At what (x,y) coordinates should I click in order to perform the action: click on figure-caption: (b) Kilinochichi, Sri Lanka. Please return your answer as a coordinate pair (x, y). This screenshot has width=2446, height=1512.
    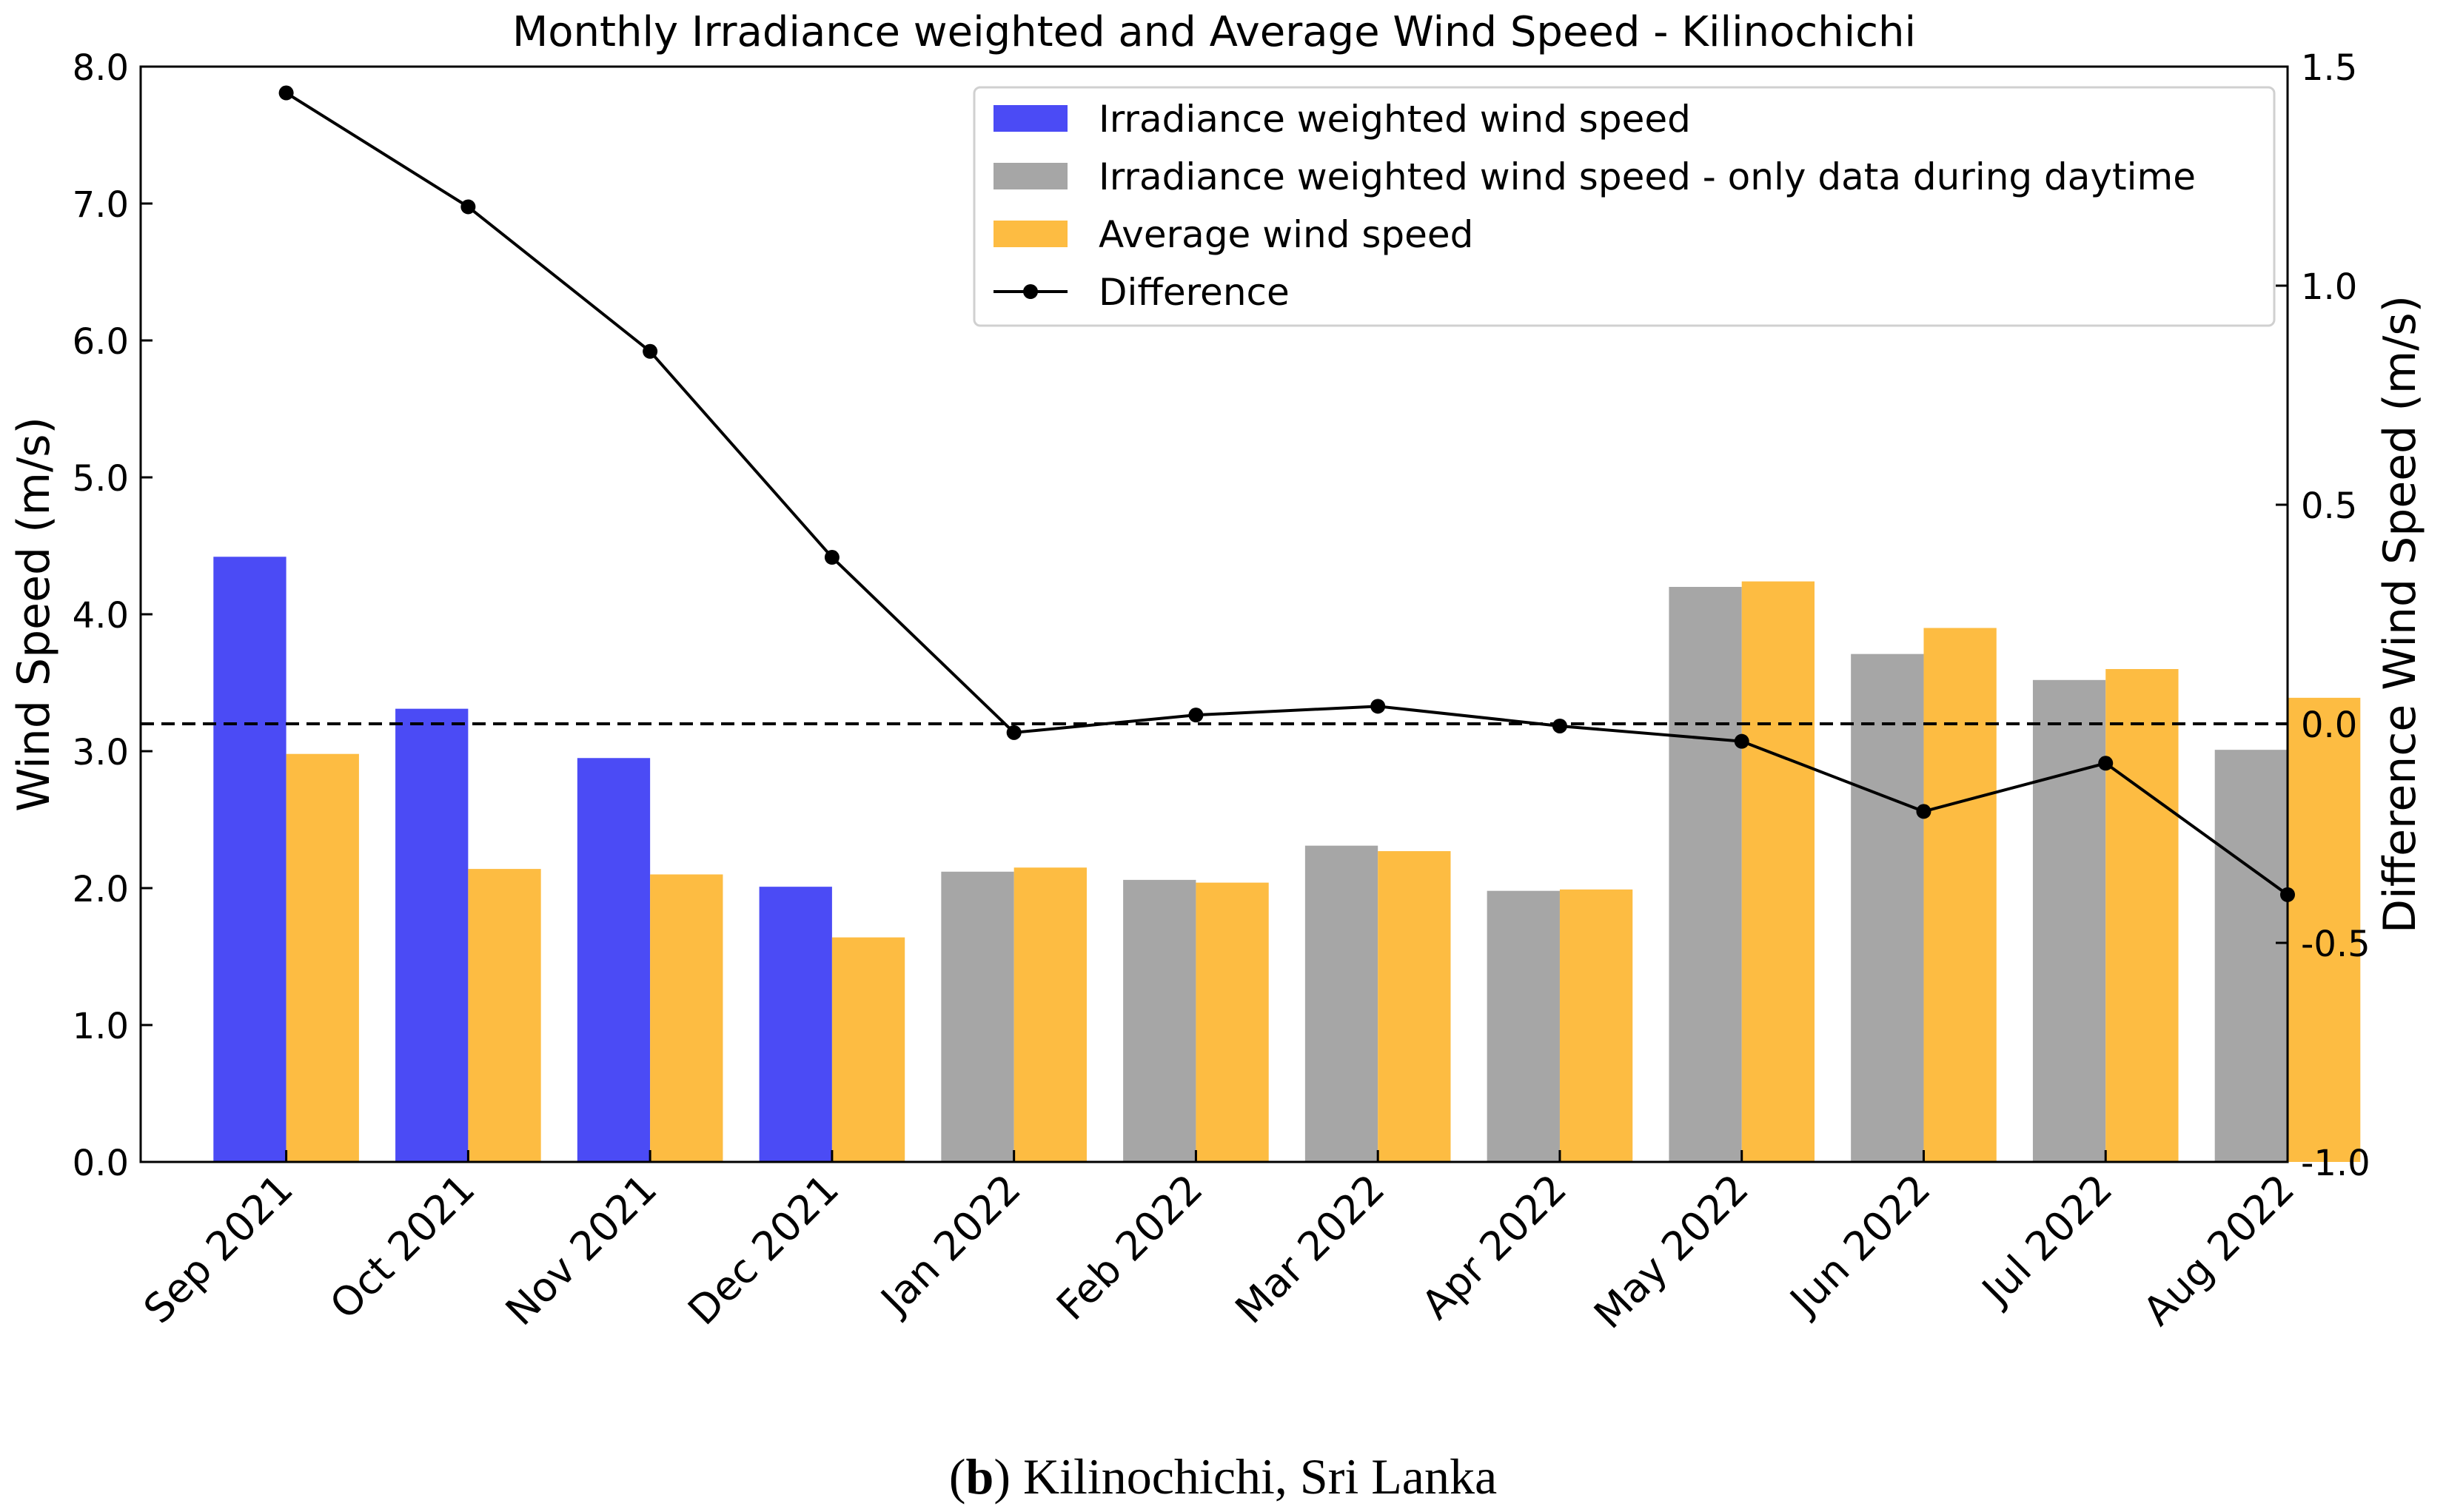
    Looking at the image, I should click on (1223, 1476).